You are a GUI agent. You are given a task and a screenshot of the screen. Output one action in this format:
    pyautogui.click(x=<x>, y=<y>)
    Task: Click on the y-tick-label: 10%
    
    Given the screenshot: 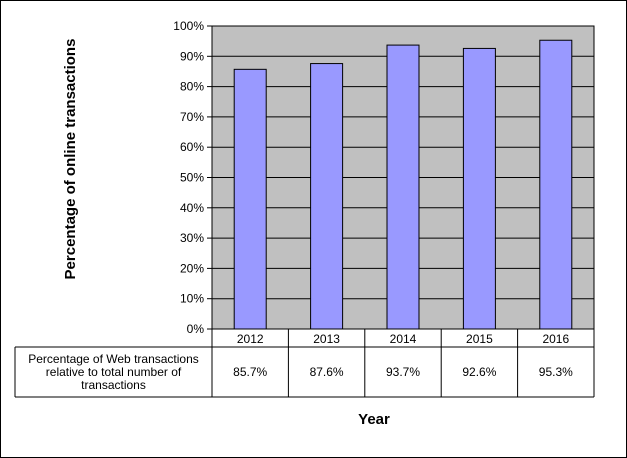 What is the action you would take?
    pyautogui.click(x=192, y=299)
    